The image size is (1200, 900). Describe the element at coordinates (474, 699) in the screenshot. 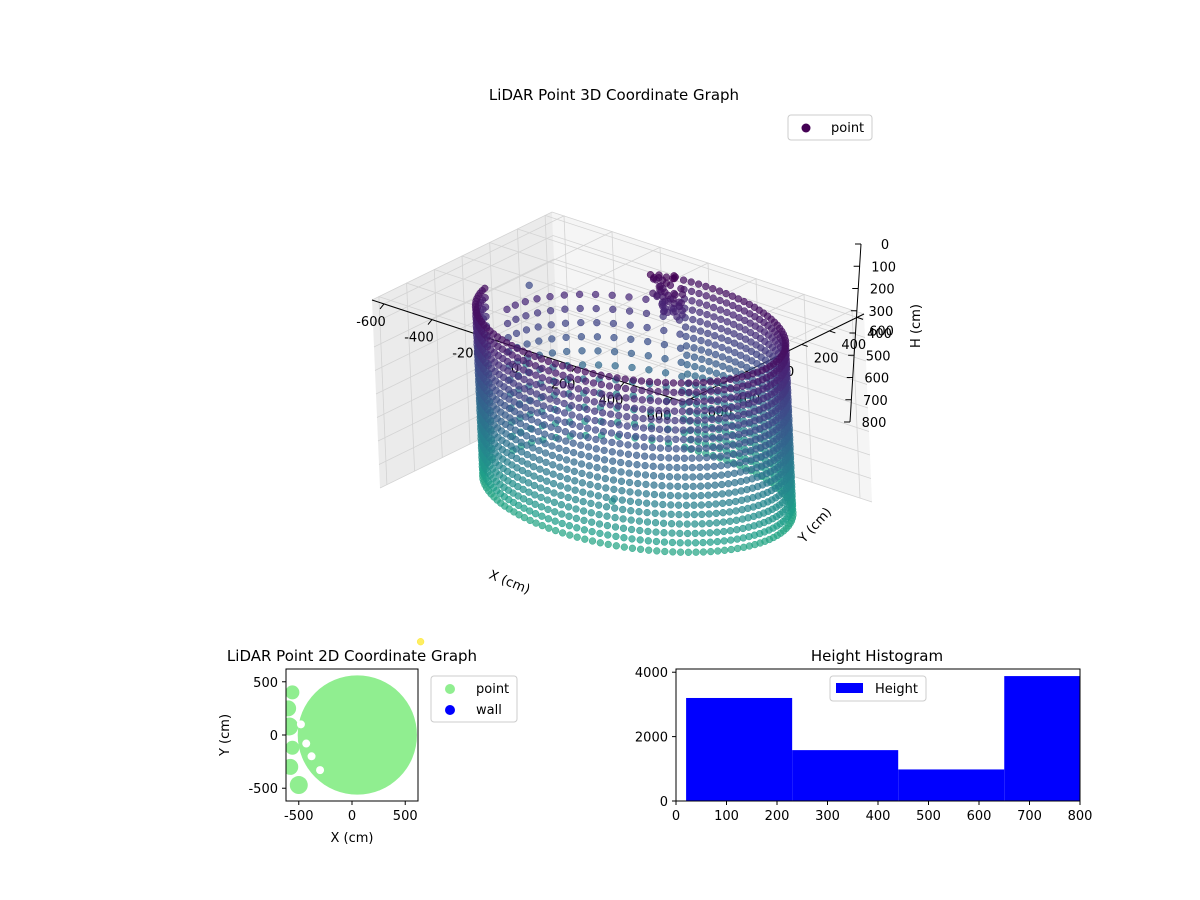

I see `chart2d-legend: point wall` at that location.